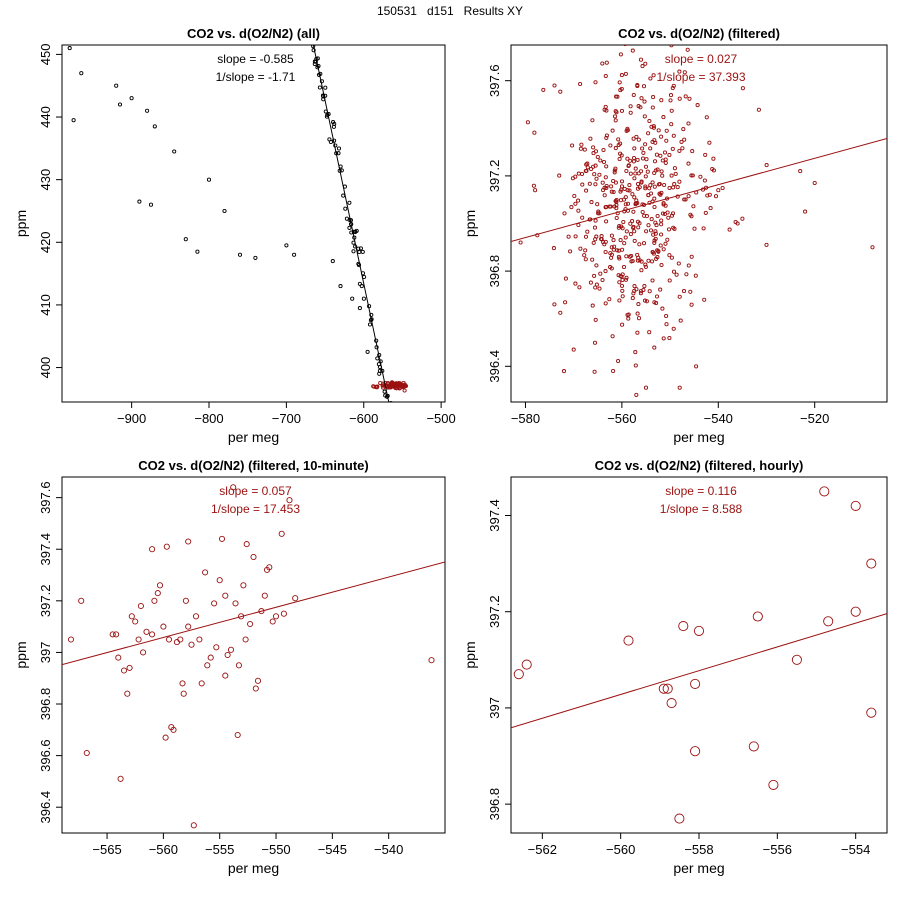 This screenshot has width=900, height=900. What do you see at coordinates (256, 77) in the screenshot?
I see `slope-annotation: 1/slope = -1.71` at bounding box center [256, 77].